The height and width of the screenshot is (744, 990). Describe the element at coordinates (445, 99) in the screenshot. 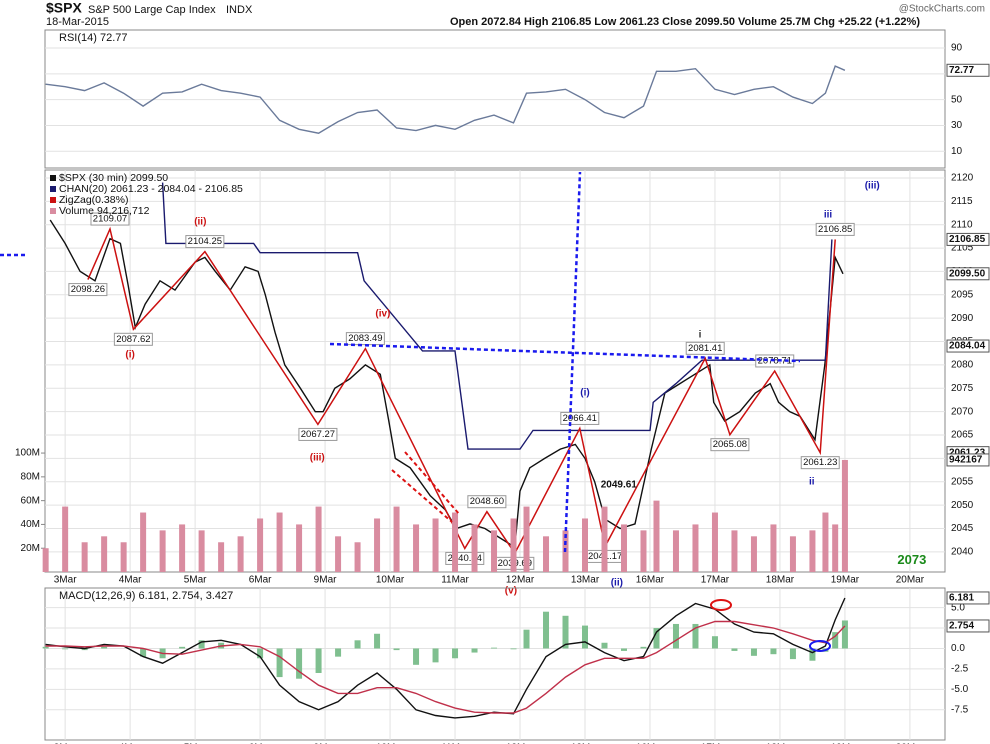

I see `series-line` at that location.